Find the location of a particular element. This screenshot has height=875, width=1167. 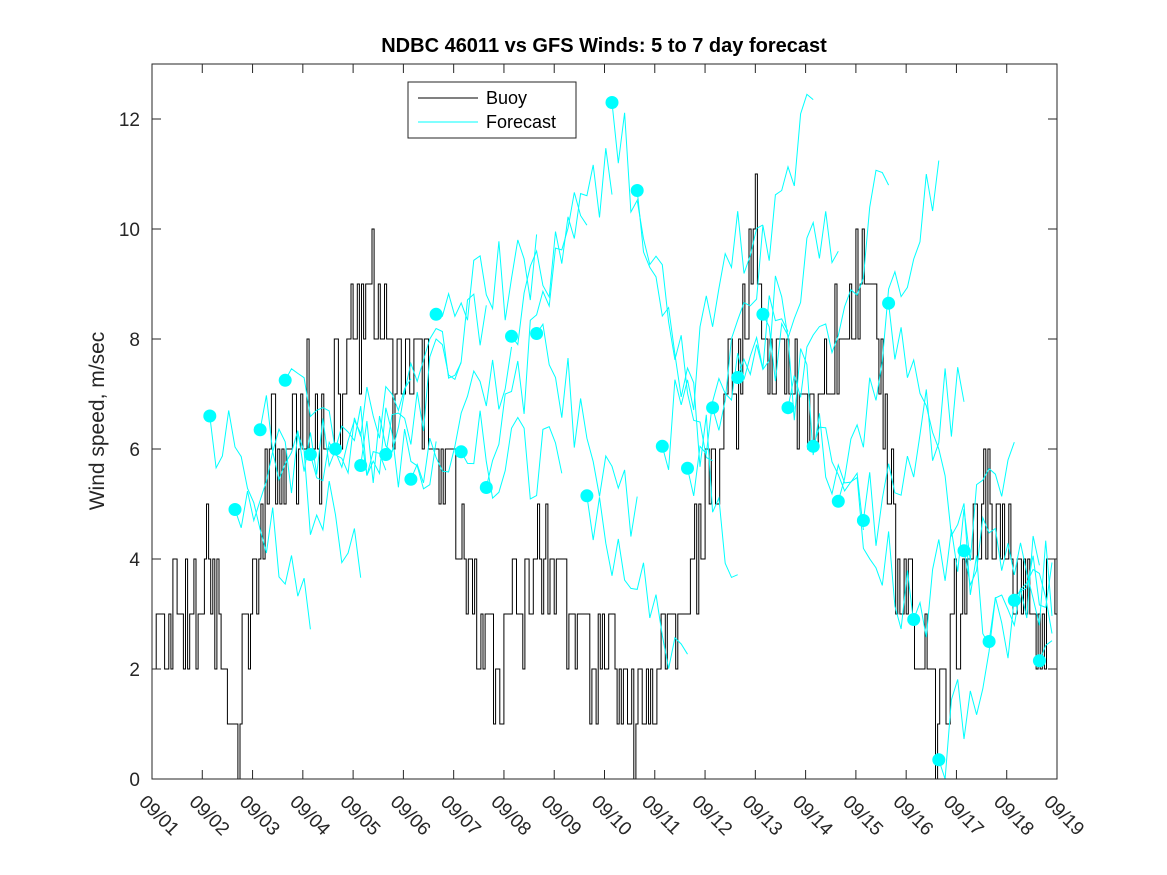

legend-buoy-label: Buoy is located at coordinates (506, 98).